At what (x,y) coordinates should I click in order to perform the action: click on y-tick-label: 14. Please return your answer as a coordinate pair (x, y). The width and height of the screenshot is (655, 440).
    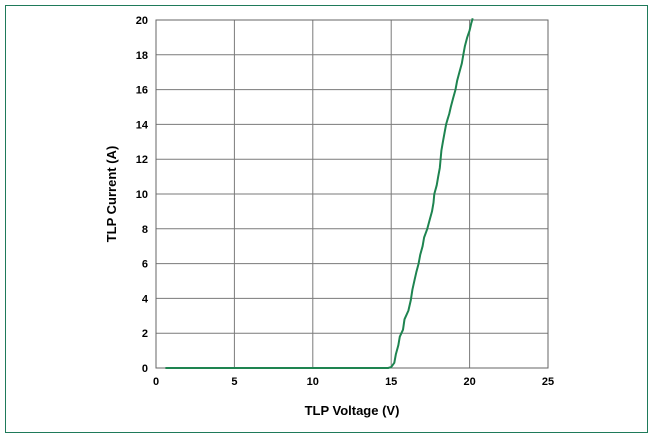
    Looking at the image, I should click on (142, 125).